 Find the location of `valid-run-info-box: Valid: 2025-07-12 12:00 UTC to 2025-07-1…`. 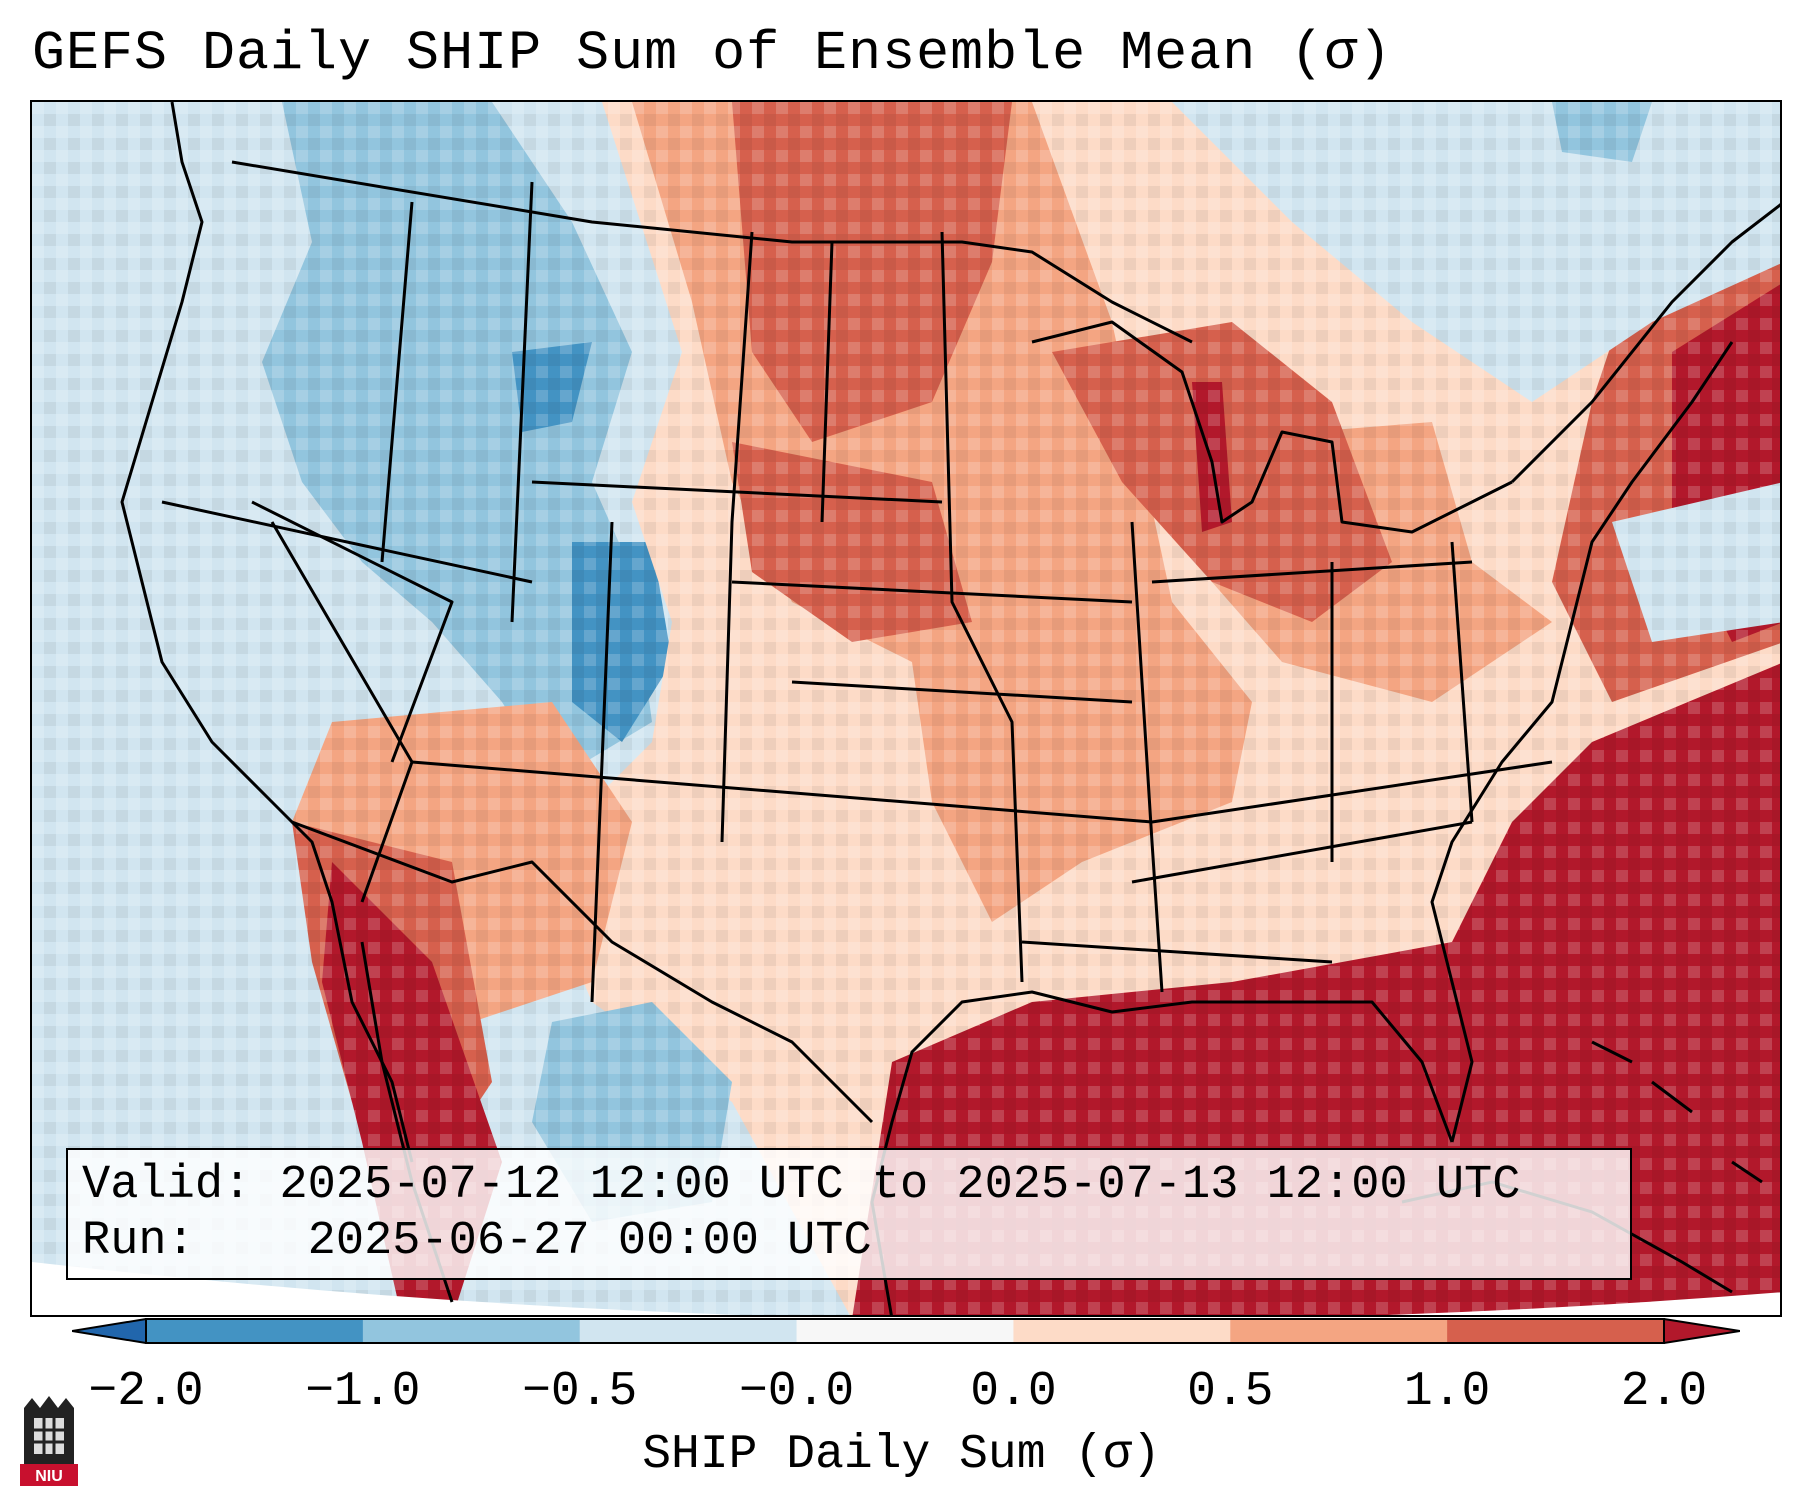

valid-run-info-box: Valid: 2025-07-12 12:00 UTC to 2025-07-1… is located at coordinates (849, 1214).